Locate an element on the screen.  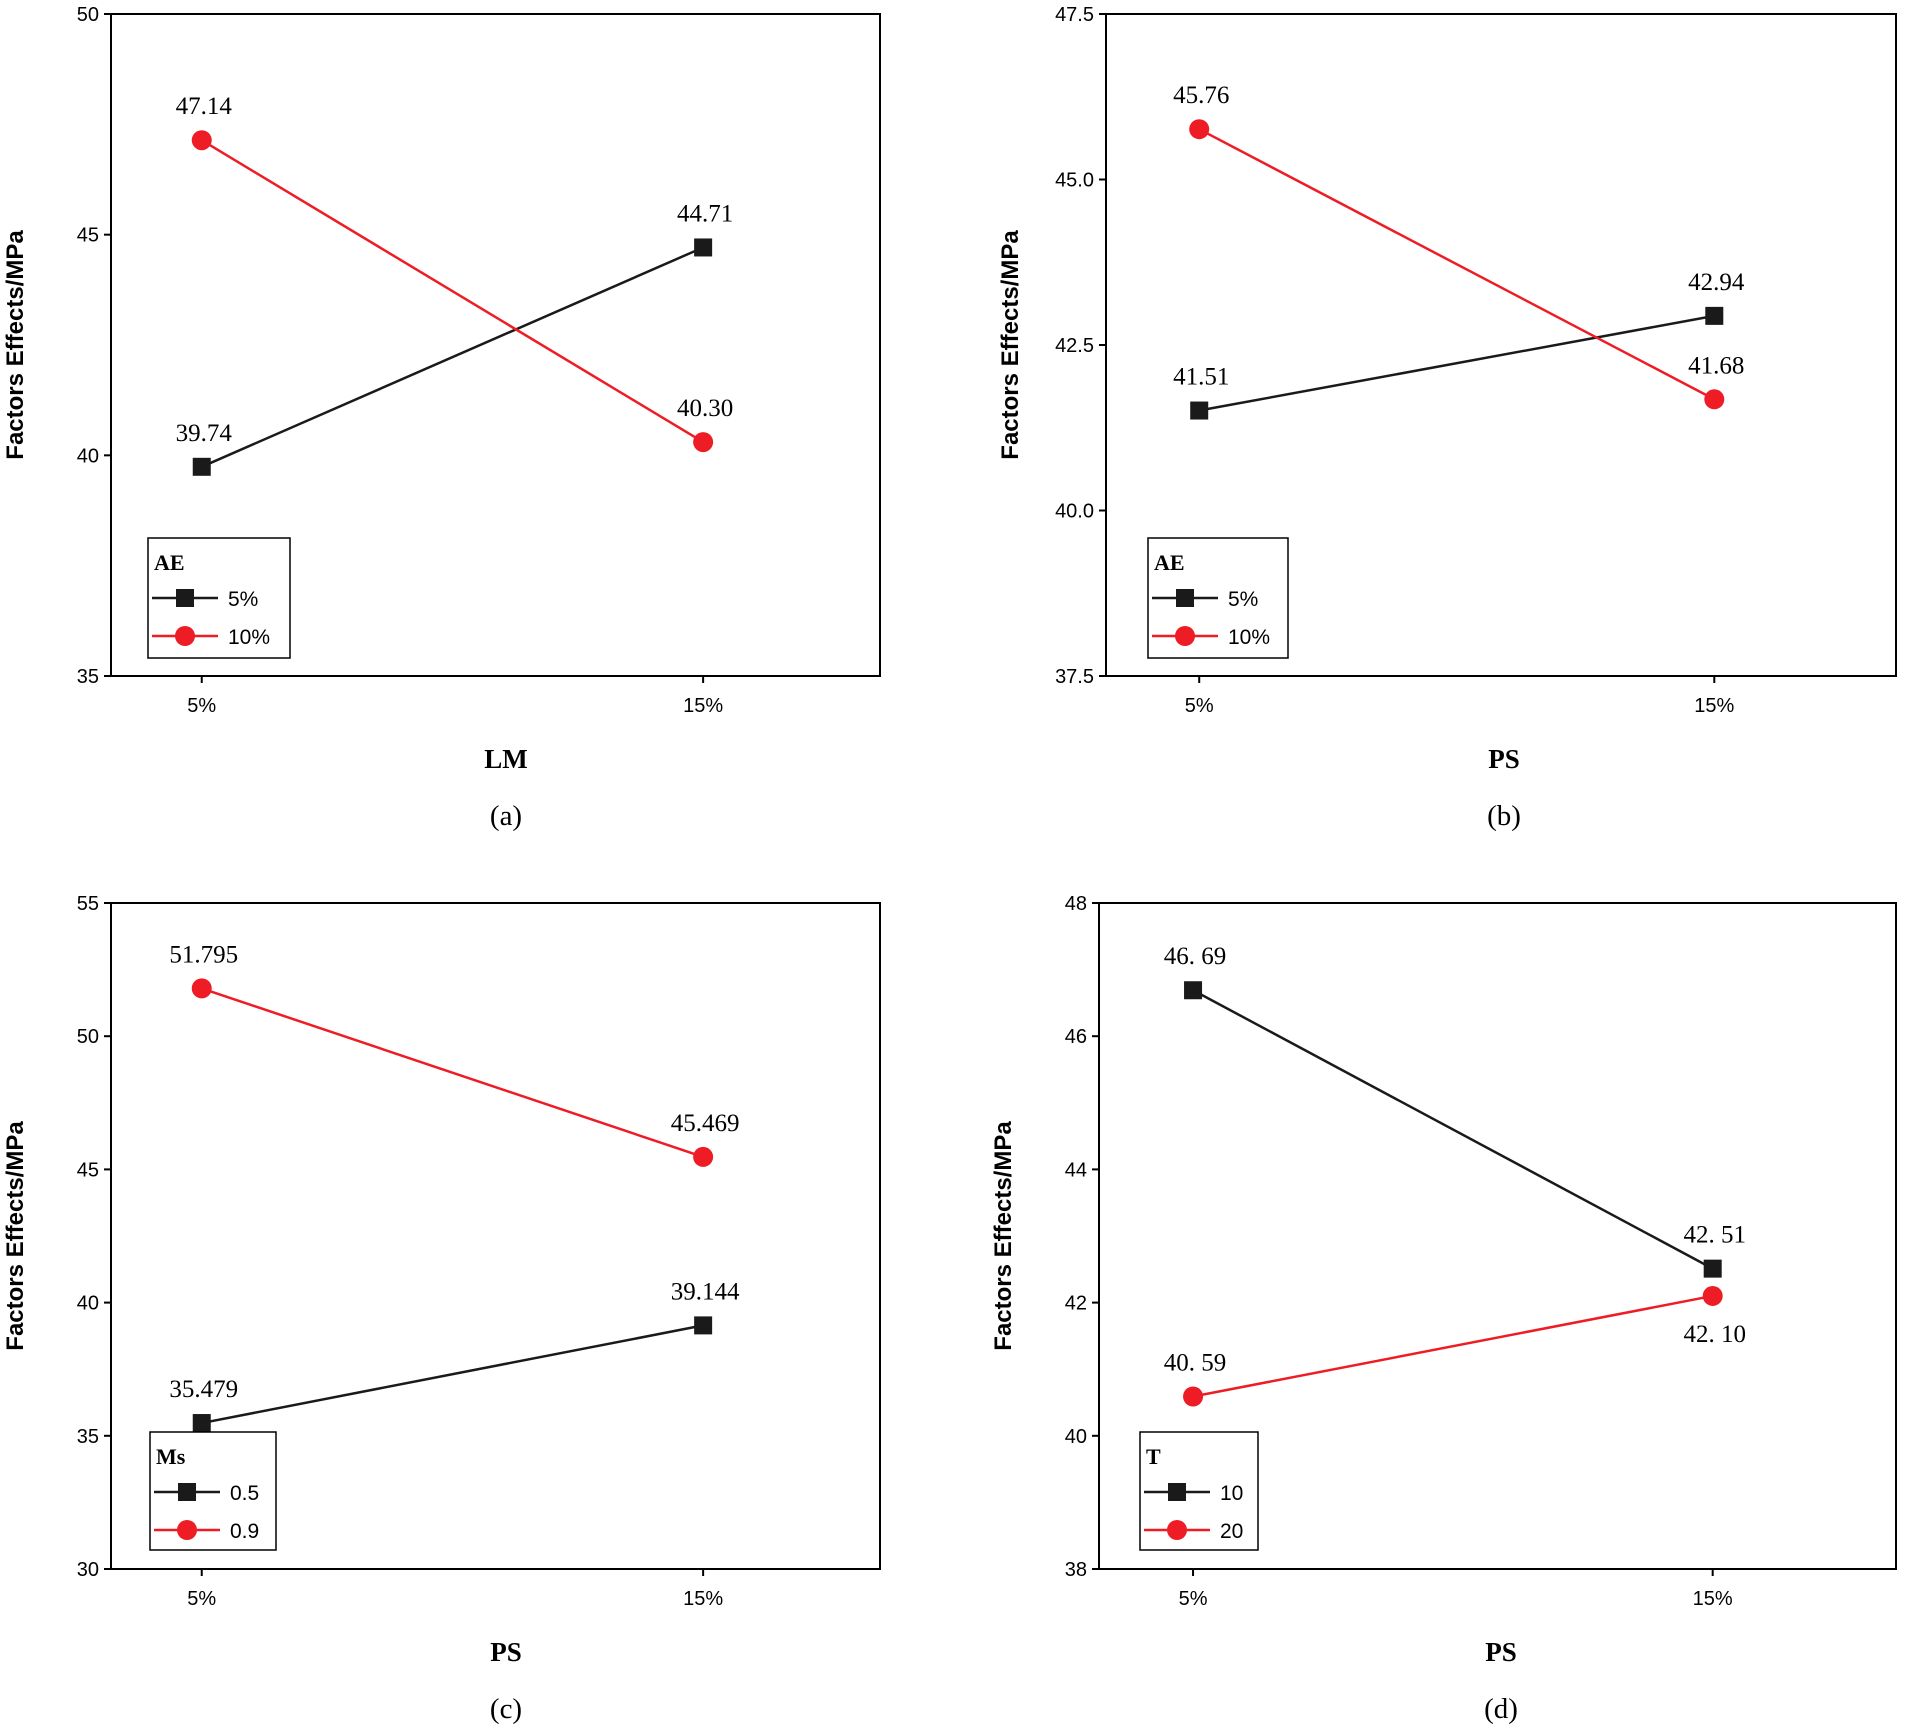
data-label: 41.68 is located at coordinates (1716, 365).